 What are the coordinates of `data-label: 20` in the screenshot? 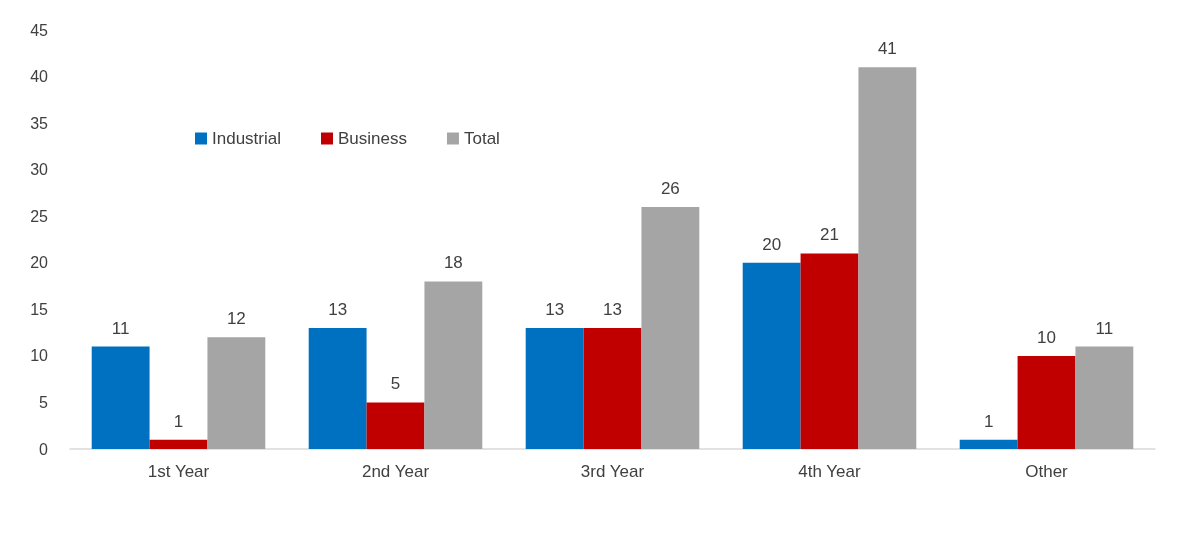 It's located at (772, 244).